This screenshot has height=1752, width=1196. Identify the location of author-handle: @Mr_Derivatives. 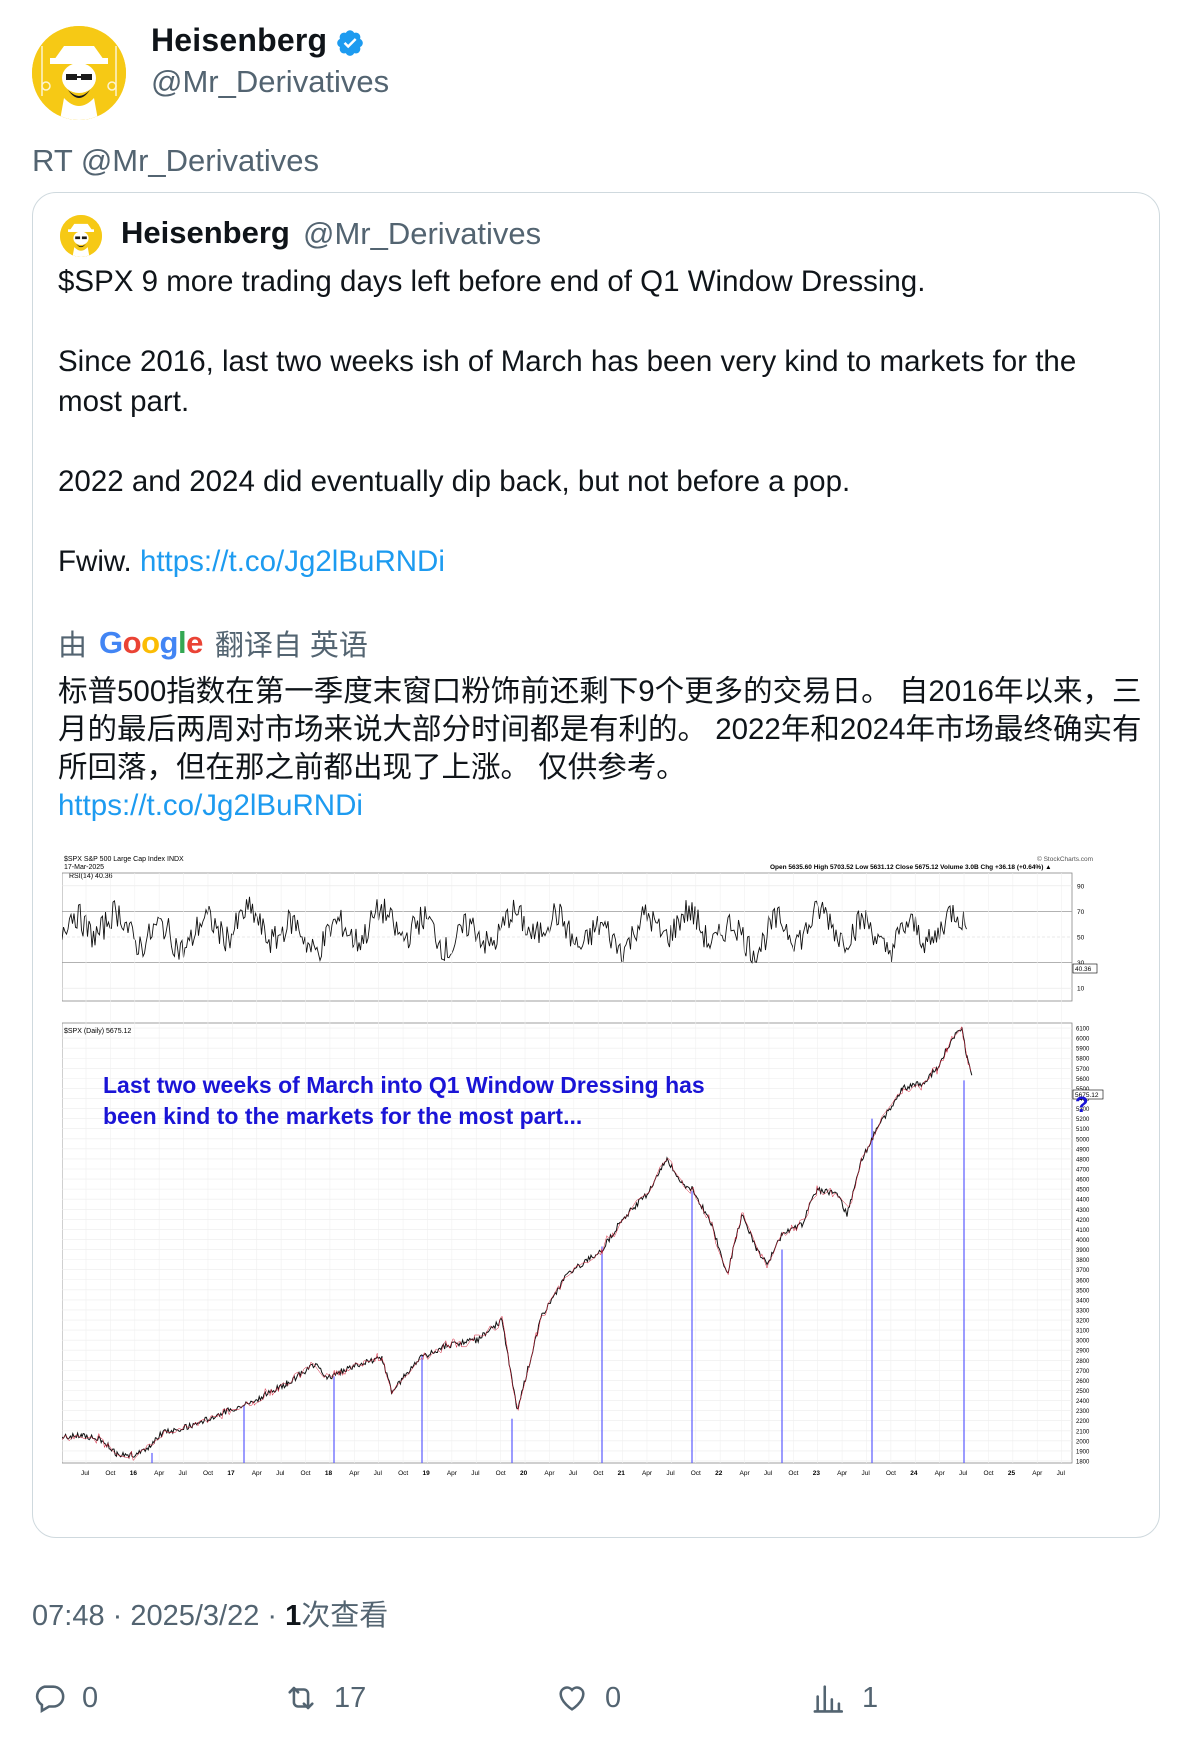
(270, 81).